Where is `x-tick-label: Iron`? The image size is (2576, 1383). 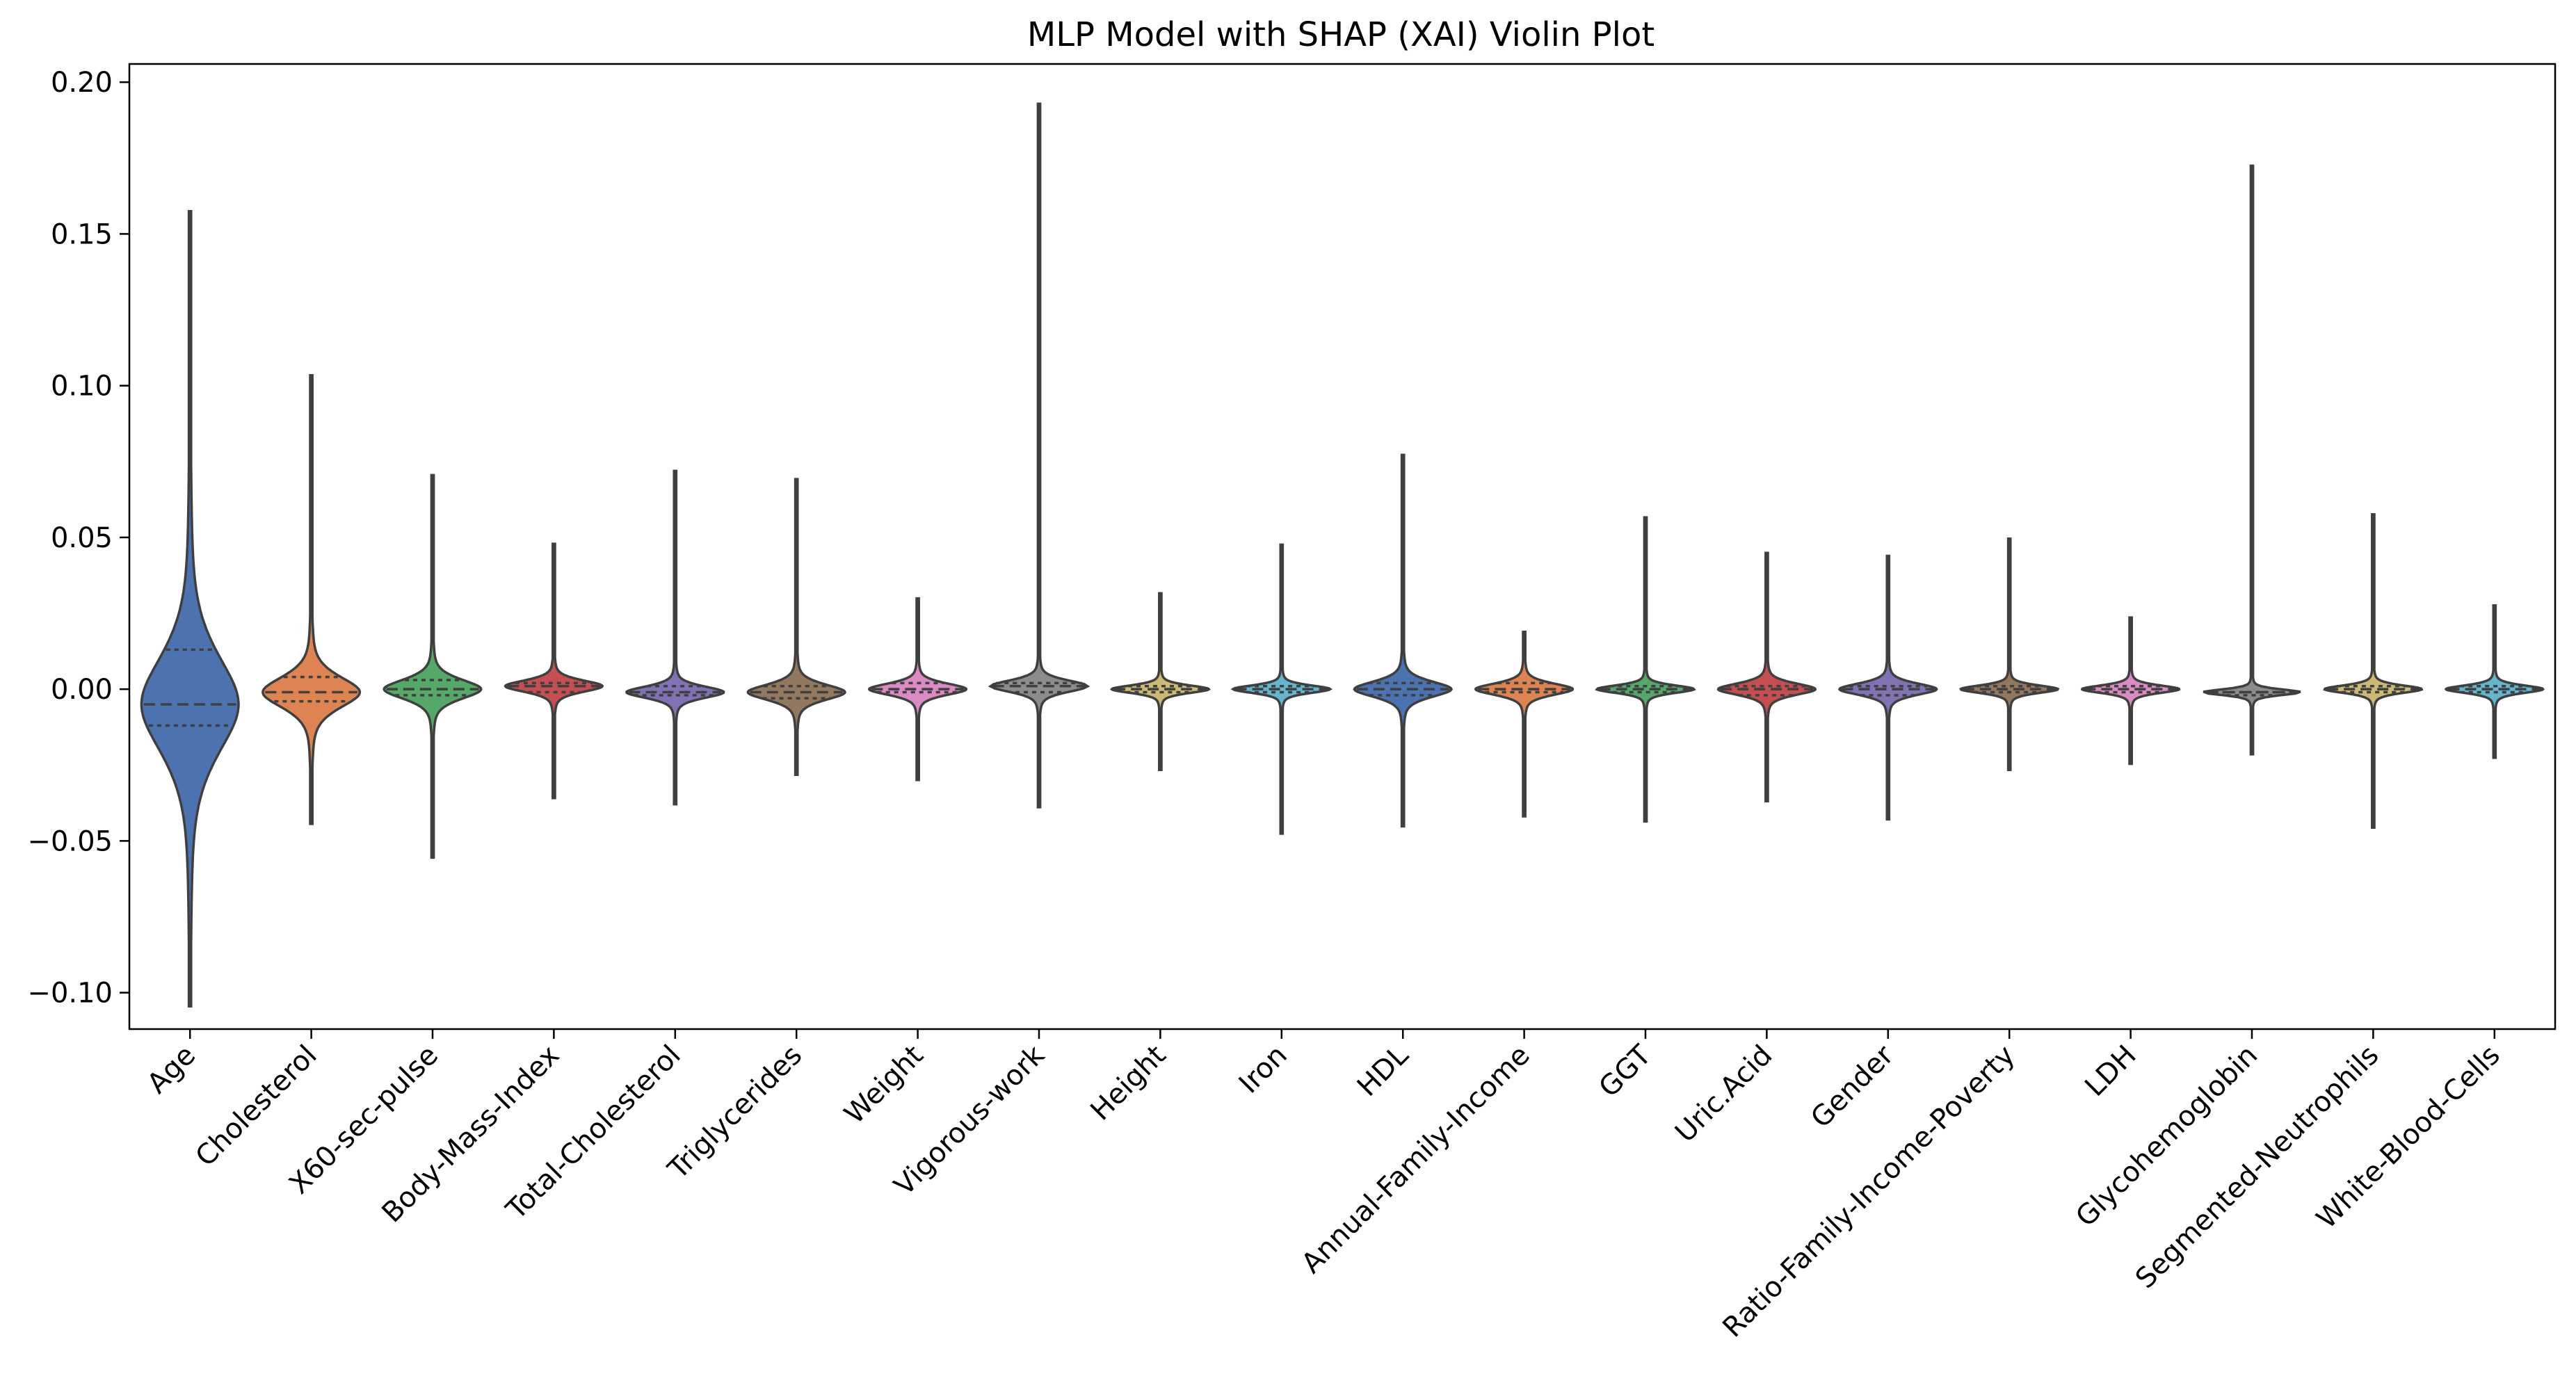
x-tick-label: Iron is located at coordinates (1263, 1070).